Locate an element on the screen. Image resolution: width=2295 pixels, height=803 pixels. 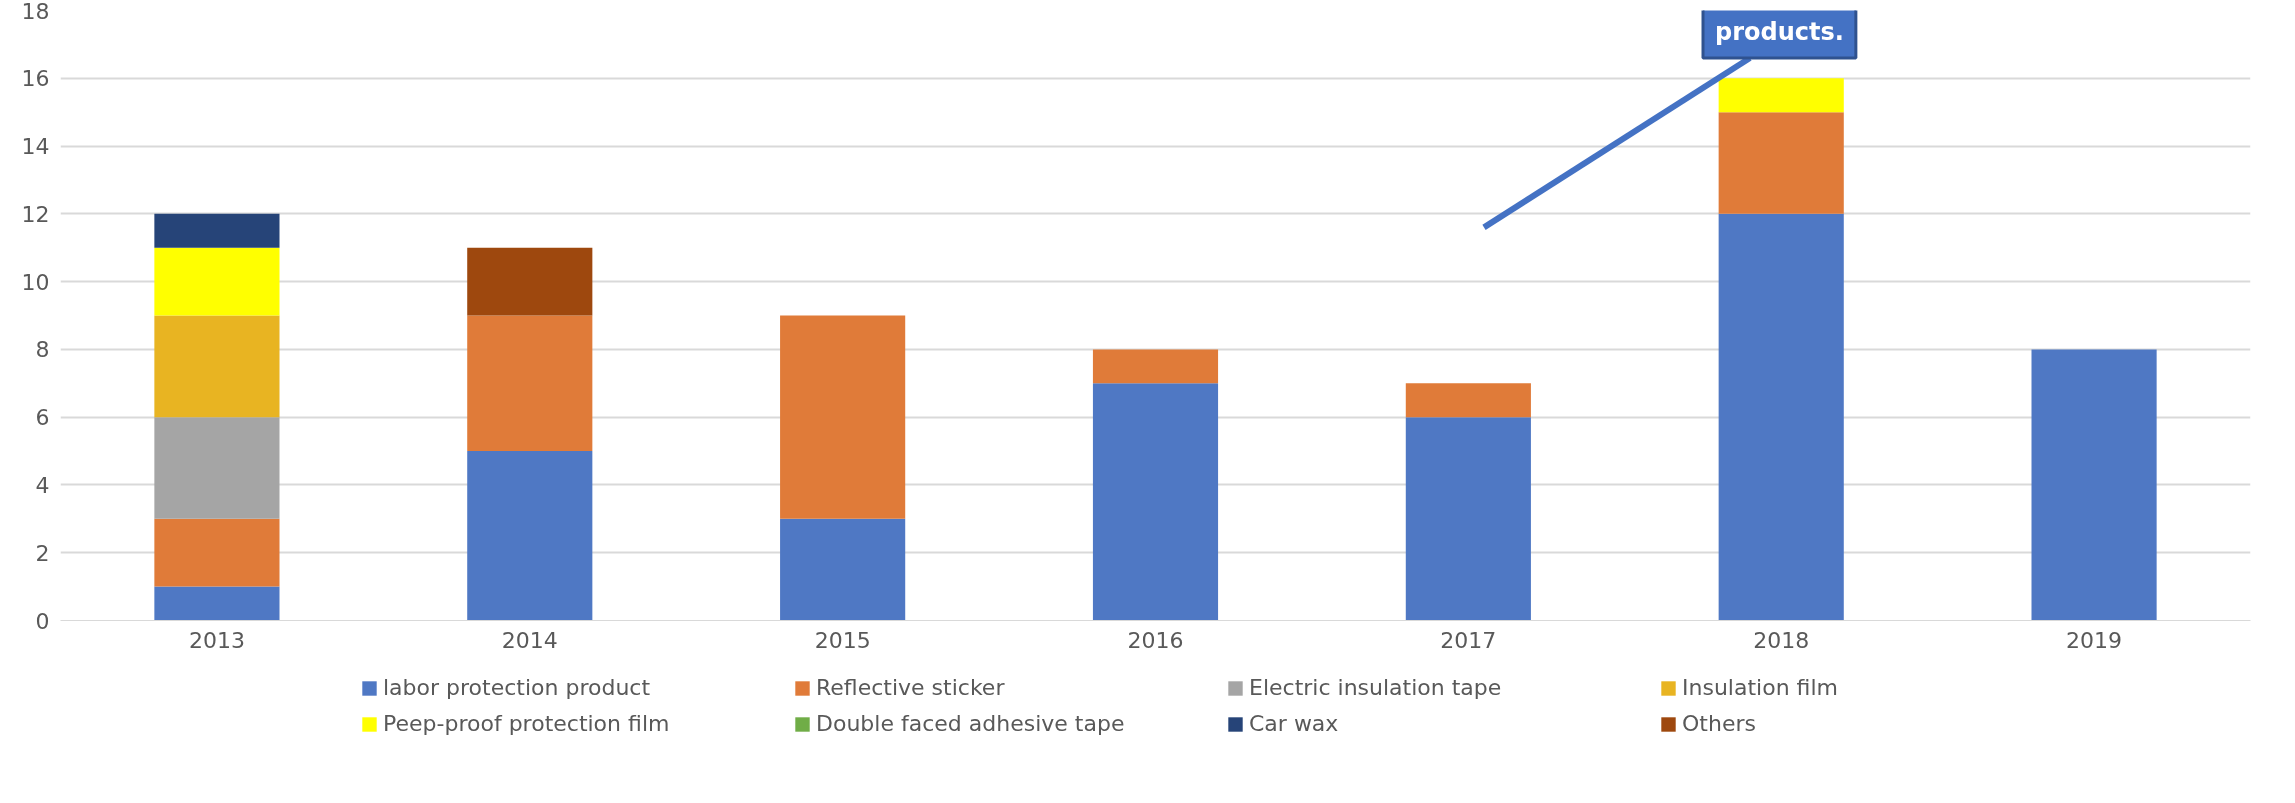
x-tick-label: 2016 is located at coordinates (1155, 640).